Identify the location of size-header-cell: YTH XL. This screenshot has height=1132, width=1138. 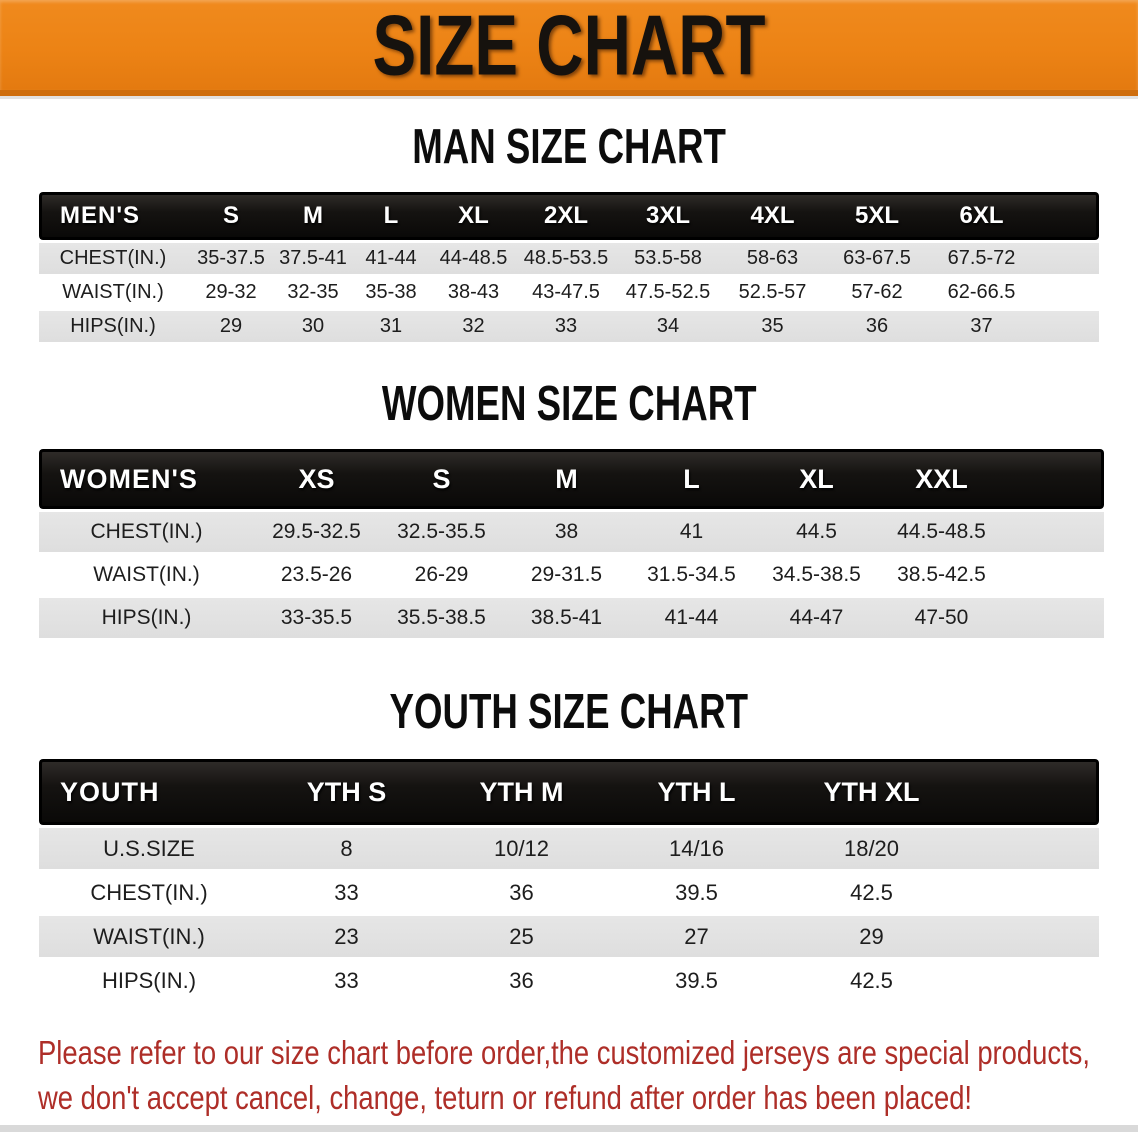
(871, 792).